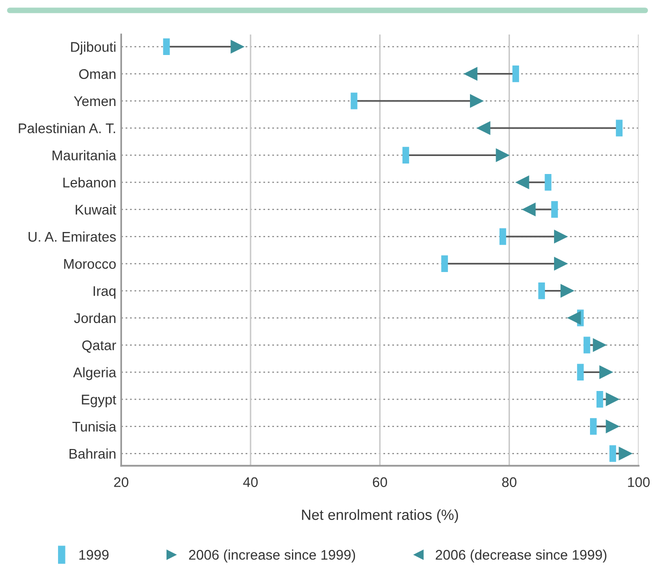 The image size is (655, 575). What do you see at coordinates (521, 556) in the screenshot?
I see `legend-label: 2006 (decrease since 1999)` at bounding box center [521, 556].